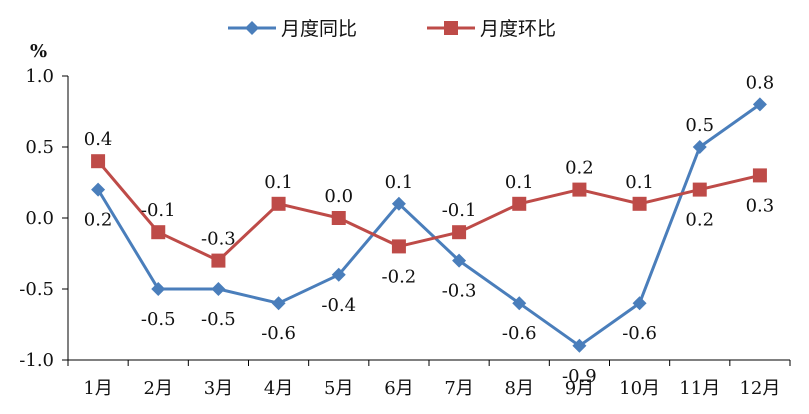  Describe the element at coordinates (459, 291) in the screenshot. I see `series-1-data-label: -0.3` at that location.